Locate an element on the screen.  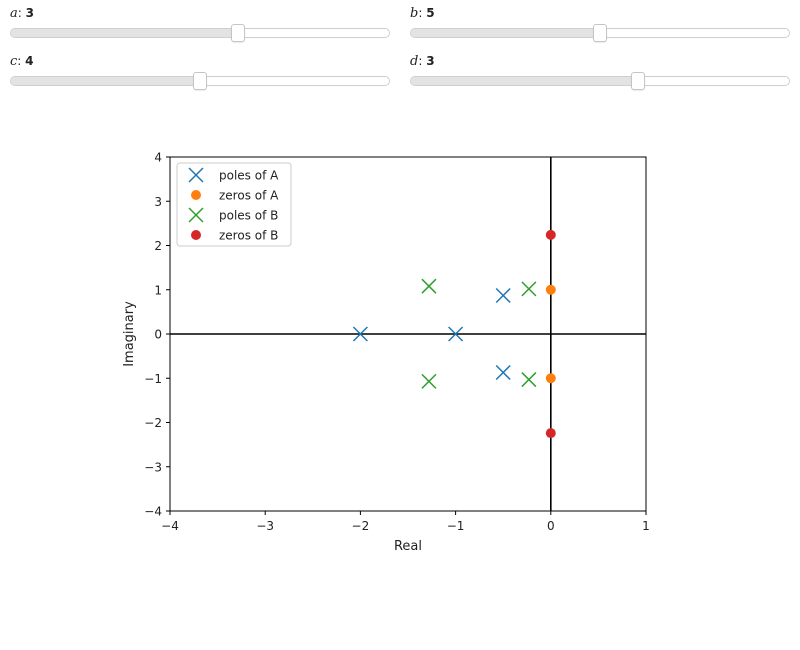
legend-poles-of-B-stroke-b is located at coordinates (196, 215).